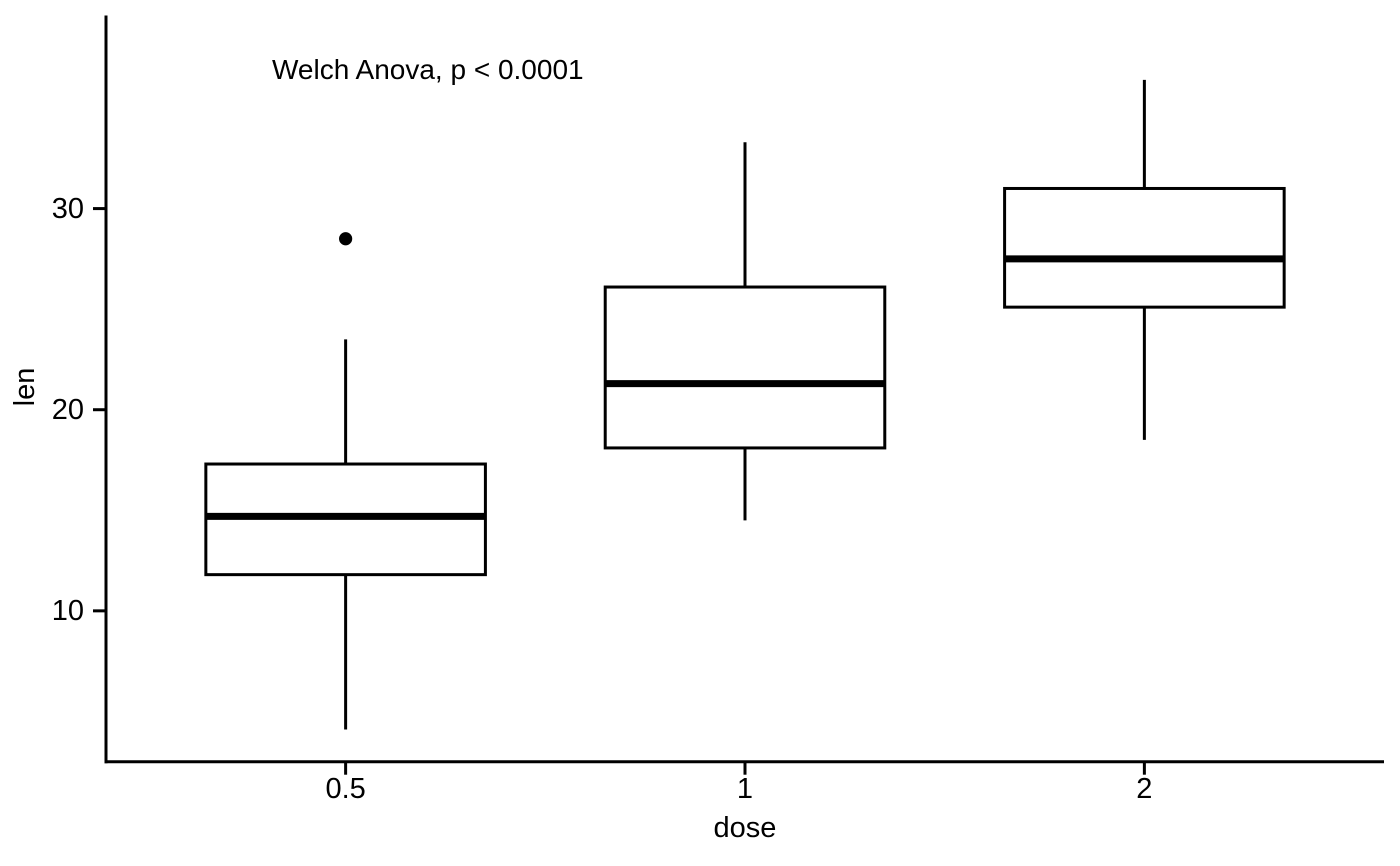 The height and width of the screenshot is (866, 1400). I want to click on outlier-point, so click(346, 239).